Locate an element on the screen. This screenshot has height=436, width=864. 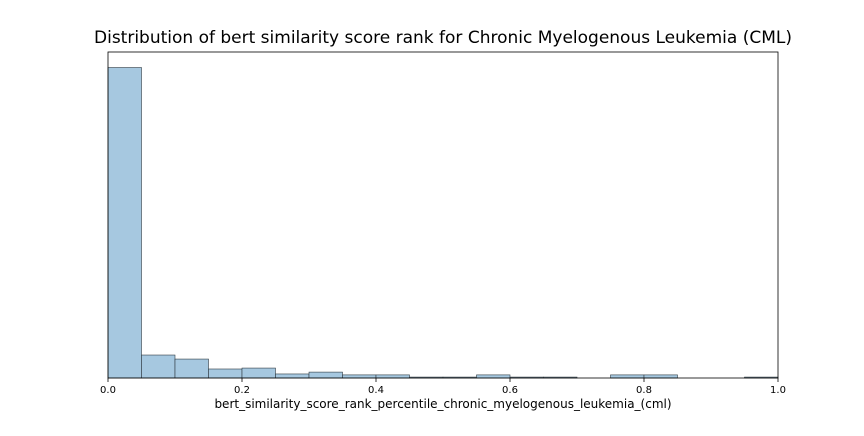
x-tick-label-3: 0.6 is located at coordinates (510, 390).